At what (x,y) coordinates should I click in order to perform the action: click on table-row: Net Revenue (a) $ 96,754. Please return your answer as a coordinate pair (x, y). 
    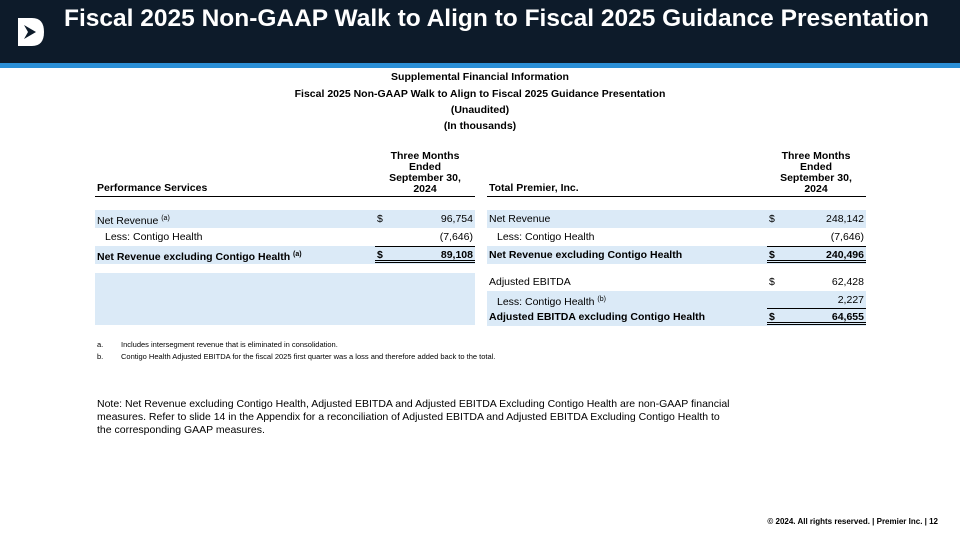
    Looking at the image, I should click on (285, 219).